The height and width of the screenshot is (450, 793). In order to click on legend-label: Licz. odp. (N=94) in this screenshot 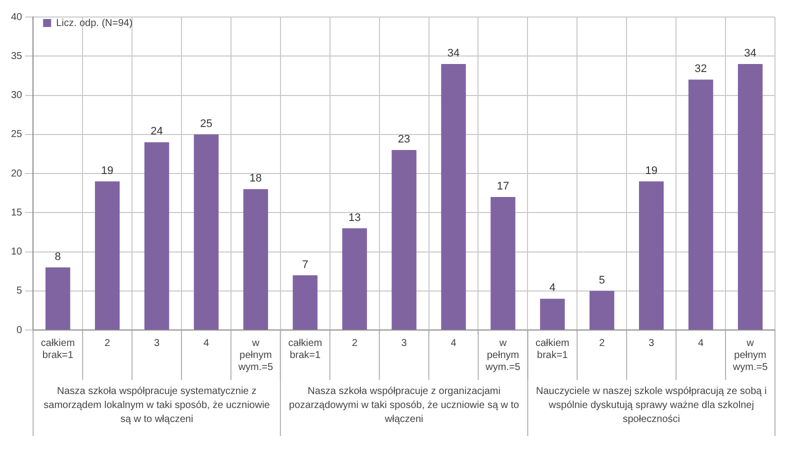, I will do `click(94, 23)`.